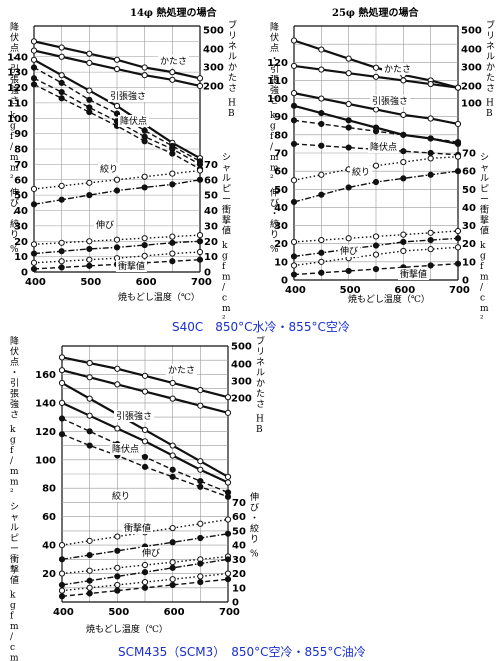 This screenshot has height=661, width=500. I want to click on right2-tick-40: 40, so click(239, 546).